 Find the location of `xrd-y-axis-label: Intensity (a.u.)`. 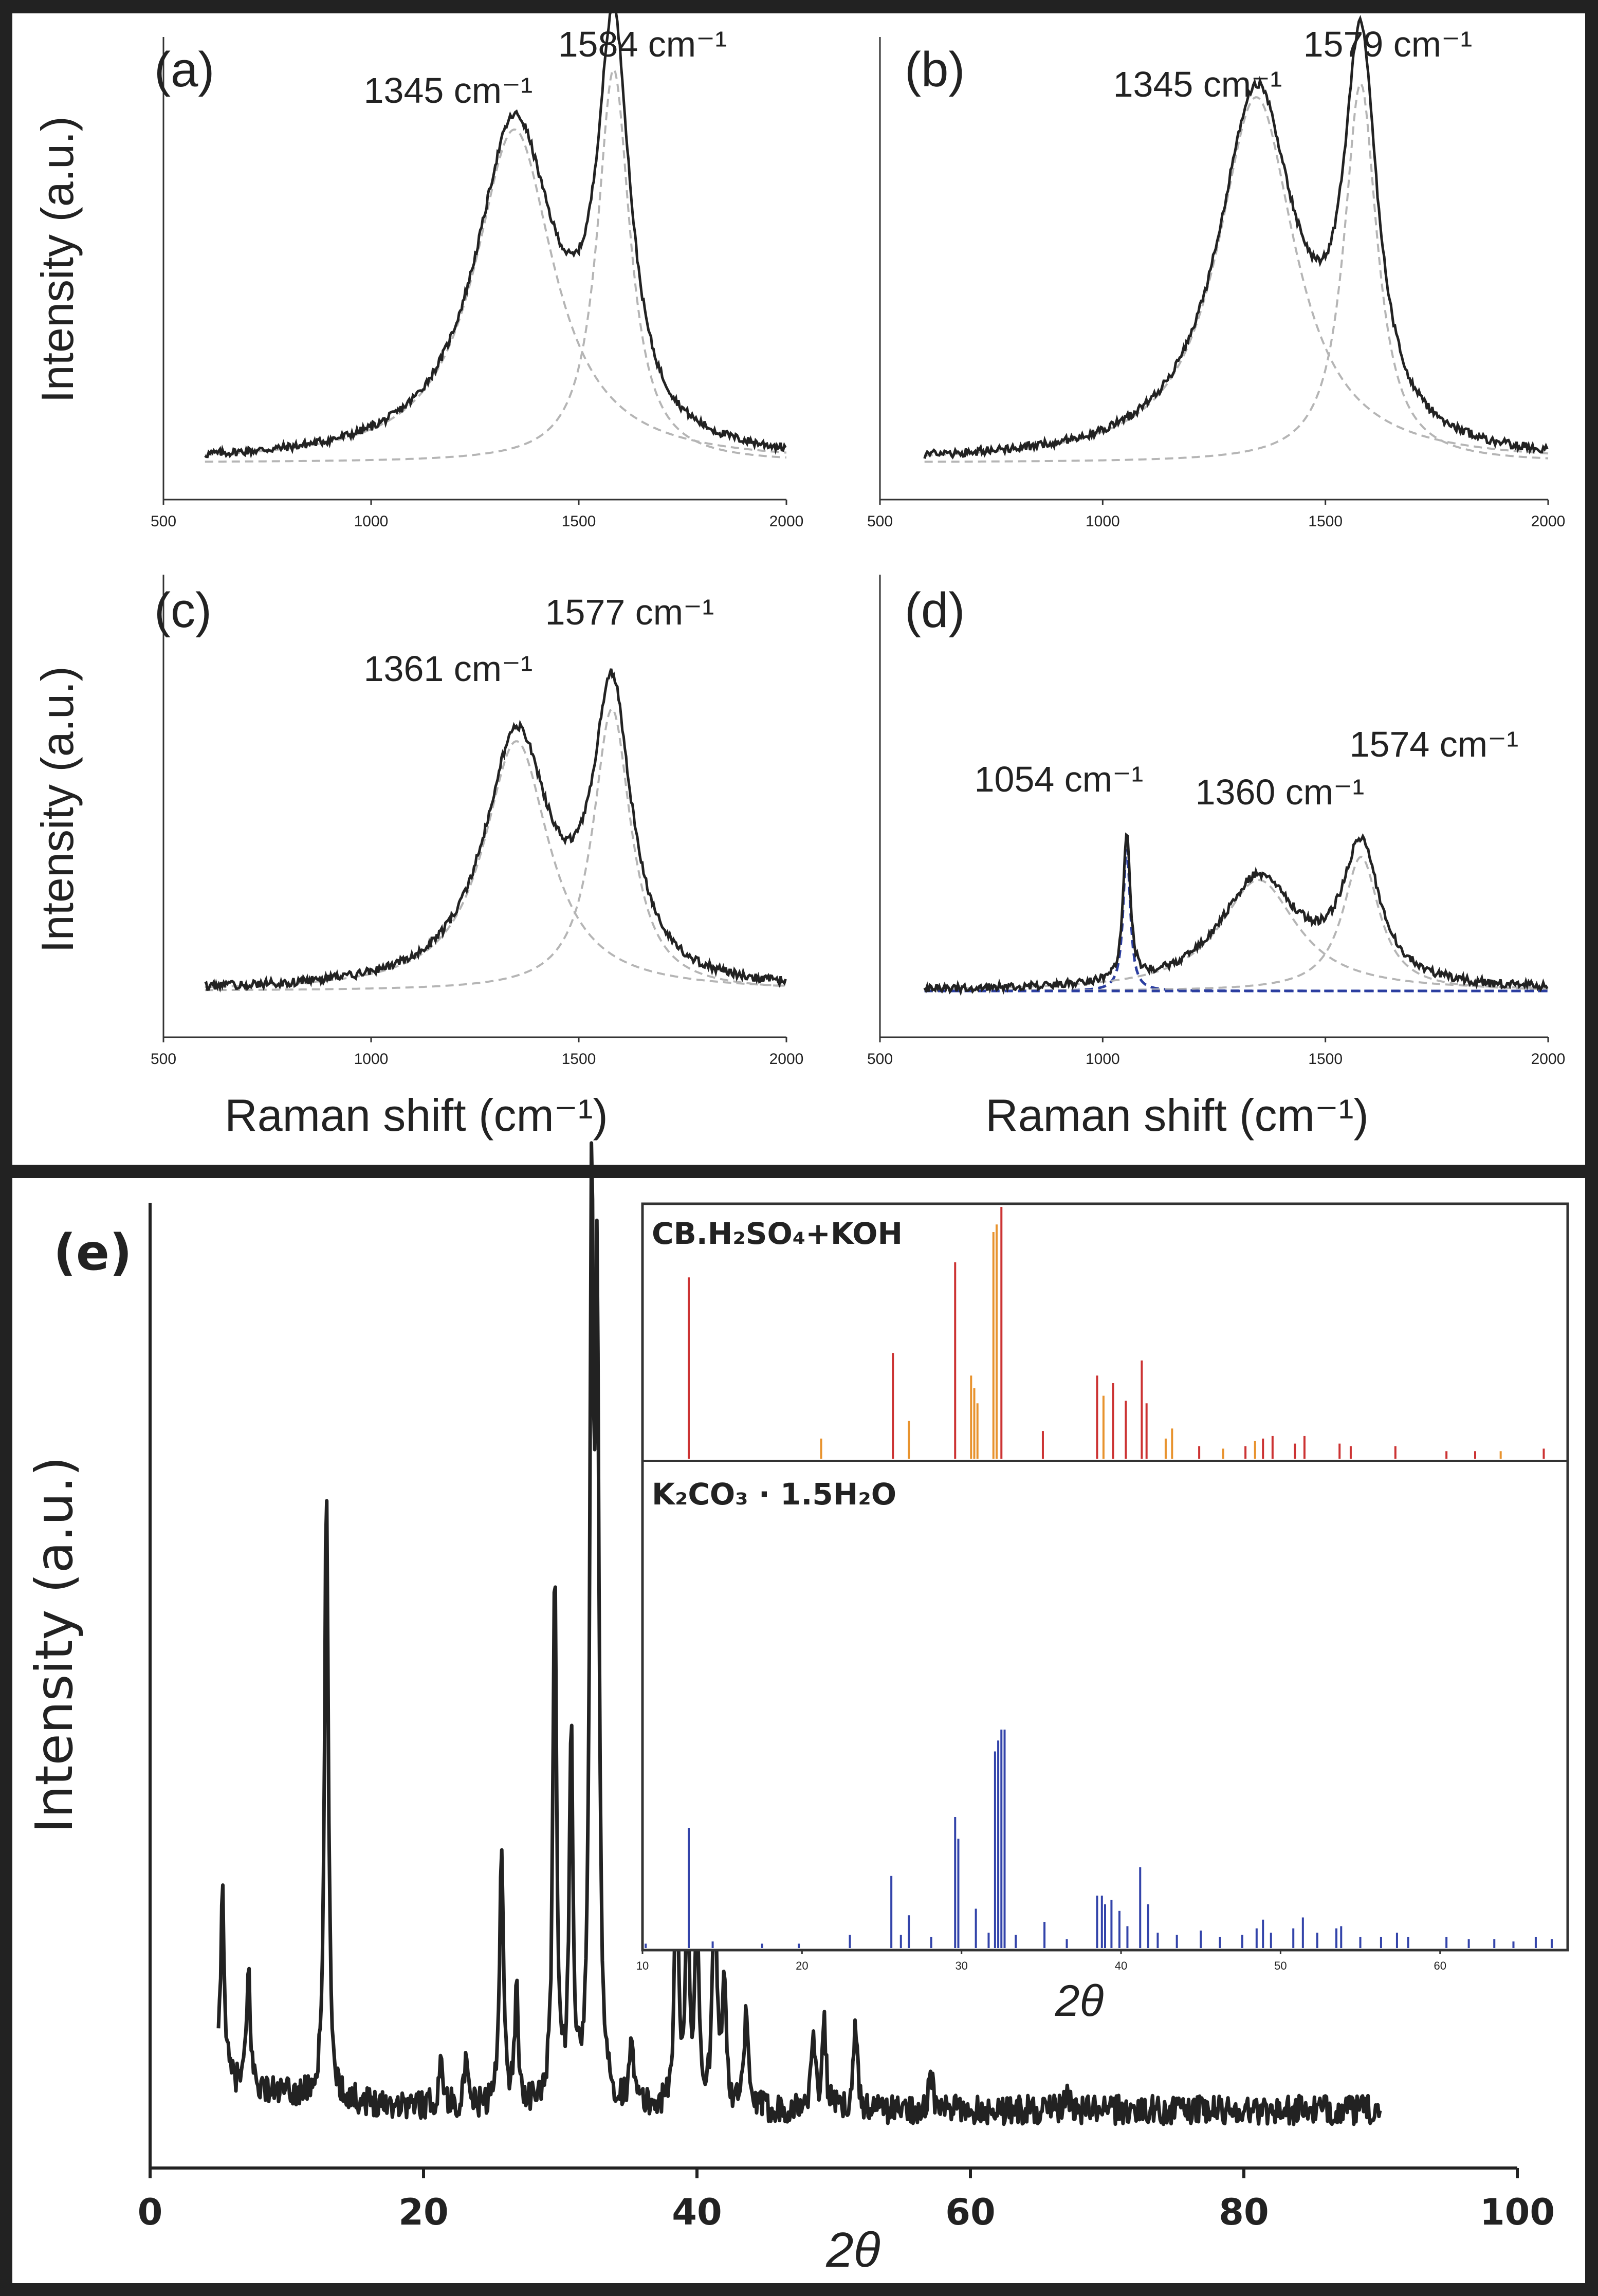

xrd-y-axis-label: Intensity (a.u.) is located at coordinates (54, 1644).